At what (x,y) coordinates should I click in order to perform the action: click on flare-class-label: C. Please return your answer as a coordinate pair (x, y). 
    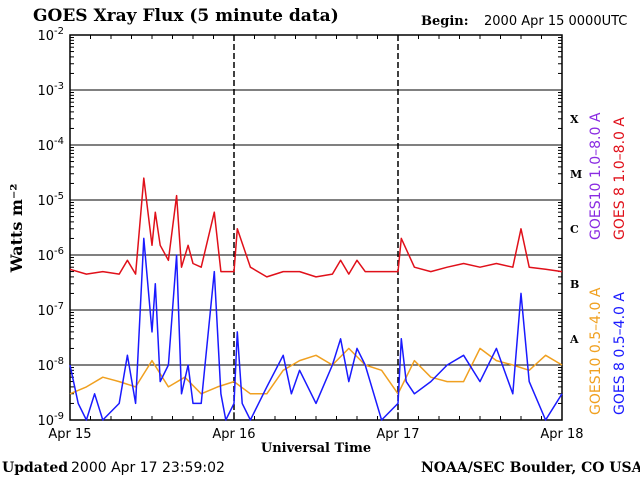
    Looking at the image, I should click on (574, 229).